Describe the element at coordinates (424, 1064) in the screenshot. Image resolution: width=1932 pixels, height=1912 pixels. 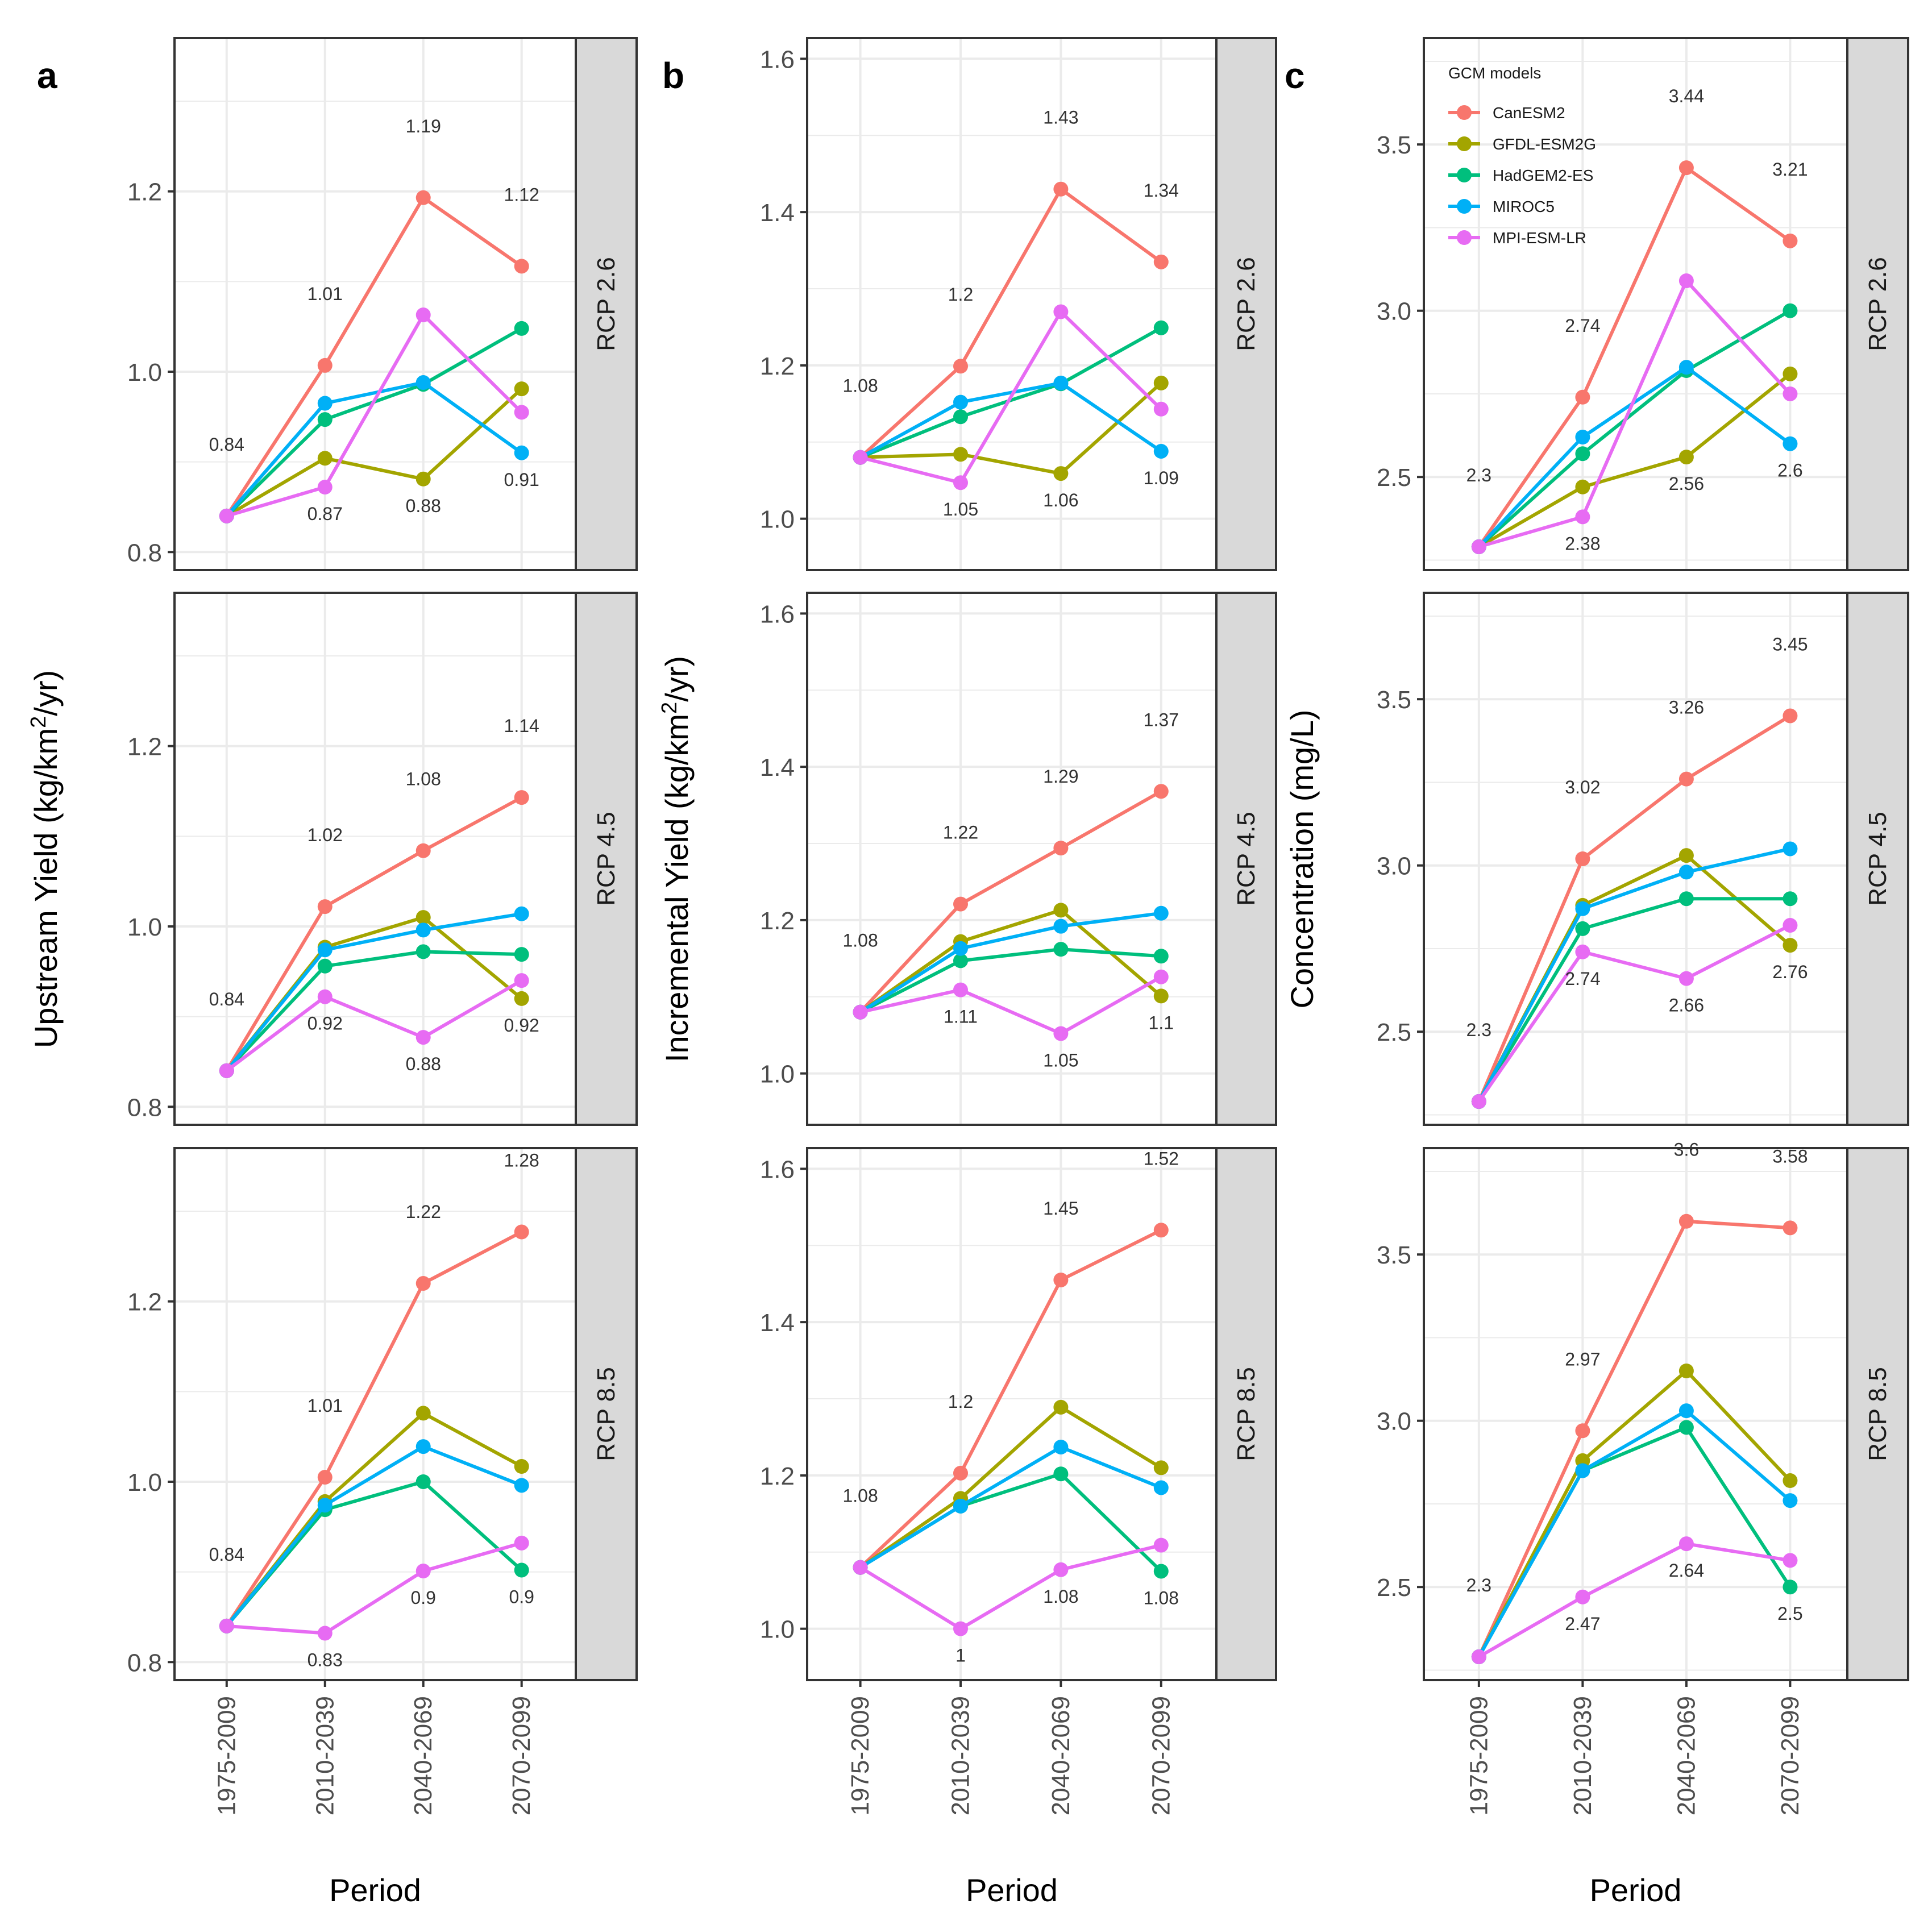
I see `data-label: 0.88` at that location.